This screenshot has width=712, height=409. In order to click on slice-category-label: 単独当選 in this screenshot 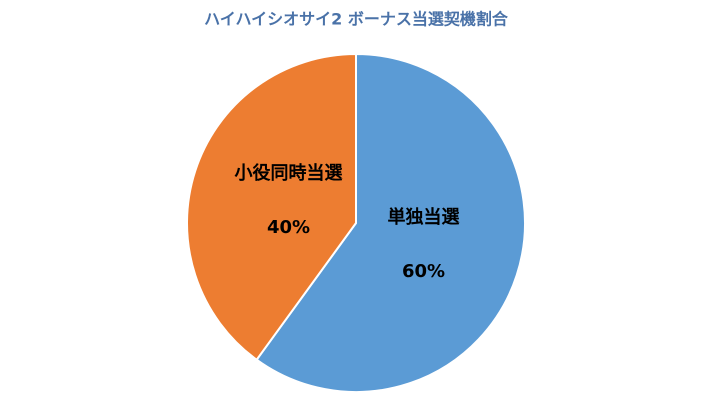, I will do `click(424, 217)`.